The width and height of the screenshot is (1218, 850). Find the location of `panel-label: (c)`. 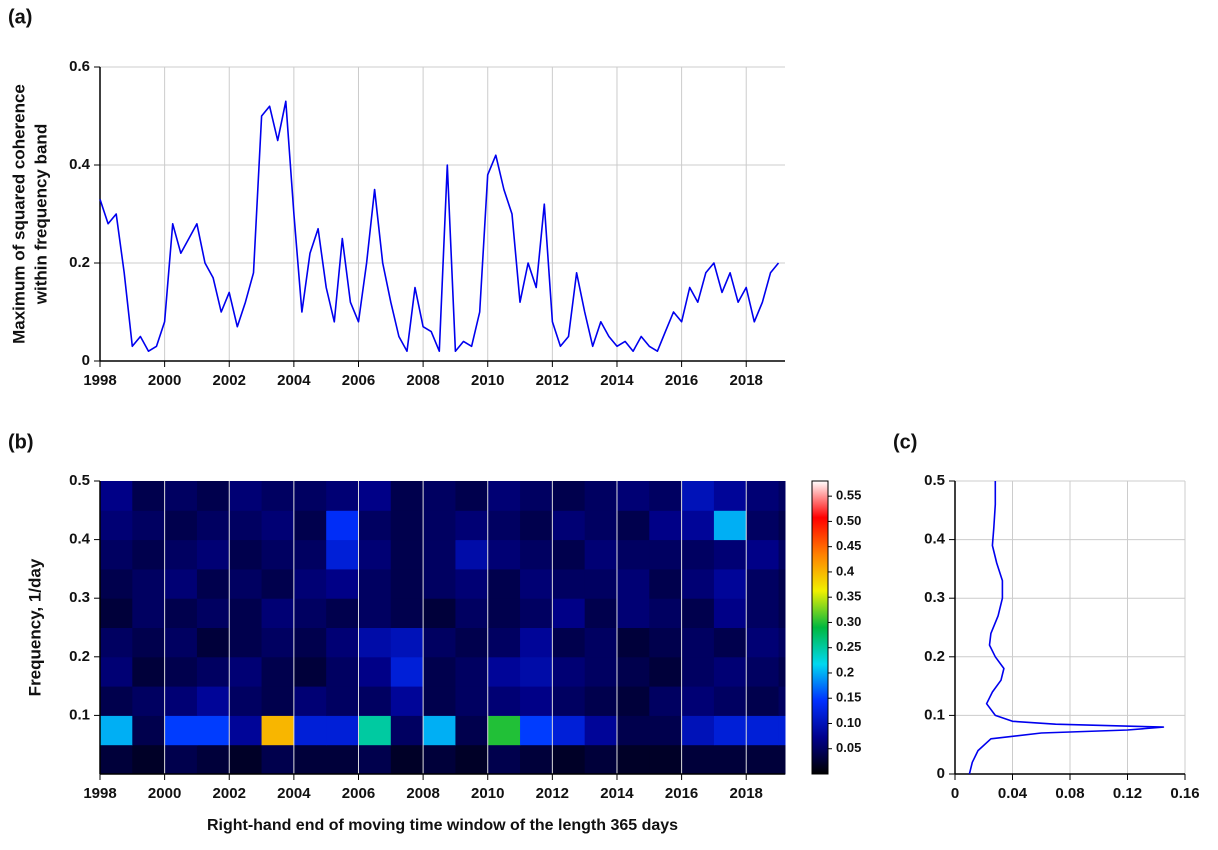

panel-label: (c) is located at coordinates (905, 442).